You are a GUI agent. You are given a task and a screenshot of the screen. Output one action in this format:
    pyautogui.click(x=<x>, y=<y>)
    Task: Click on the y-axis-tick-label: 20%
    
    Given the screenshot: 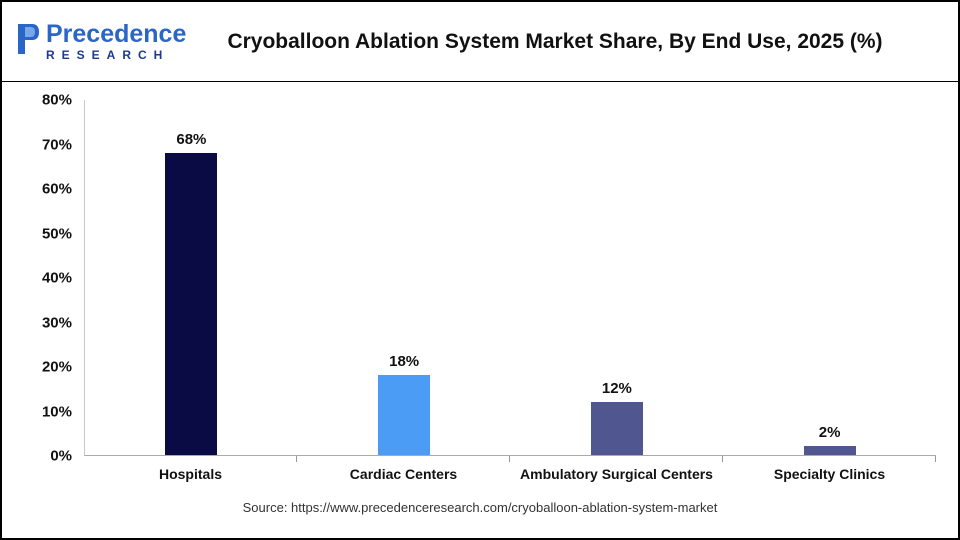 What is the action you would take?
    pyautogui.click(x=56, y=367)
    